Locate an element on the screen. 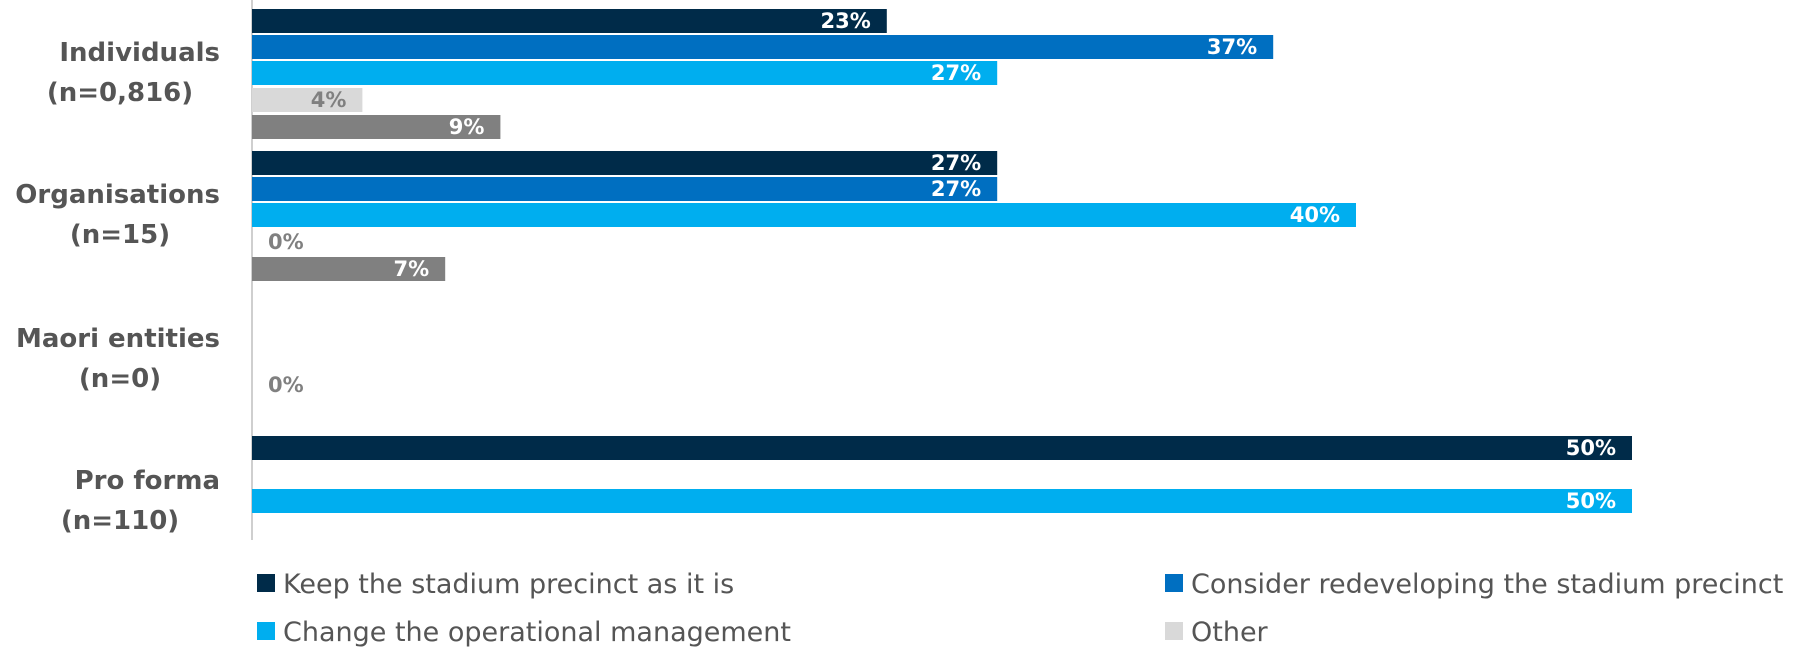 This screenshot has width=1820, height=658. category-label: (n=110) is located at coordinates (120, 521).